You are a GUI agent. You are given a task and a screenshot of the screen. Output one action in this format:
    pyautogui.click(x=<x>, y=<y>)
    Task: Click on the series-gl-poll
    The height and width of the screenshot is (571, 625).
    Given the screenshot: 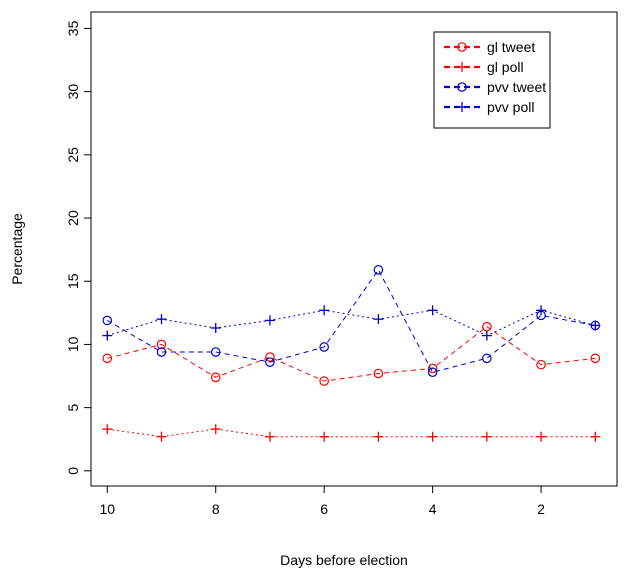 What is the action you would take?
    pyautogui.click(x=351, y=433)
    